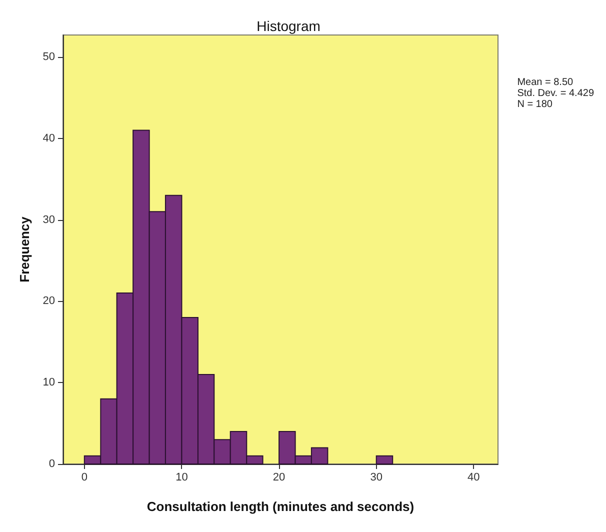 The height and width of the screenshot is (532, 606). What do you see at coordinates (280, 506) in the screenshot?
I see `x-axis-title: Consultation length (minutes and seconds)` at bounding box center [280, 506].